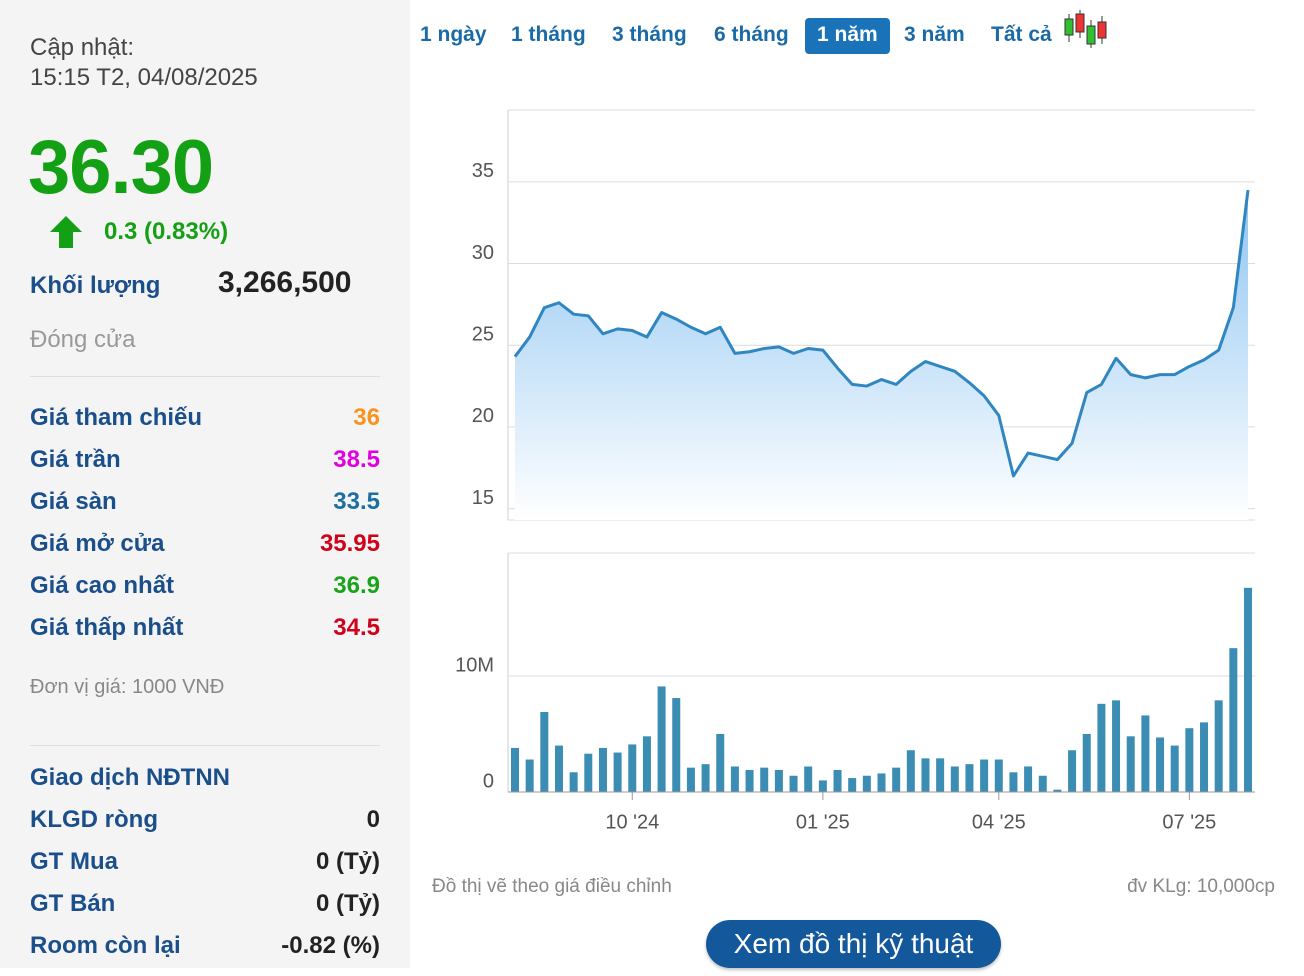 Image resolution: width=1304 pixels, height=976 pixels. What do you see at coordinates (121, 167) in the screenshot?
I see `price: 36.30` at bounding box center [121, 167].